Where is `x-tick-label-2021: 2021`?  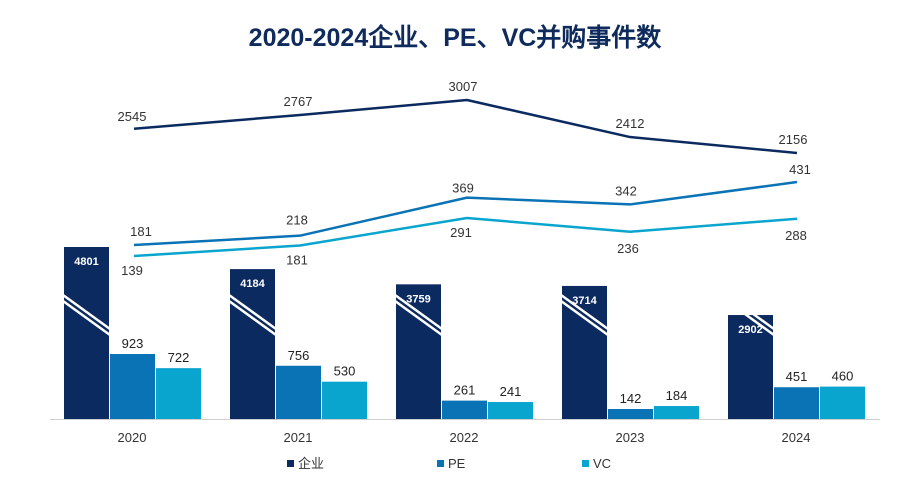
x-tick-label-2021: 2021 is located at coordinates (298, 437).